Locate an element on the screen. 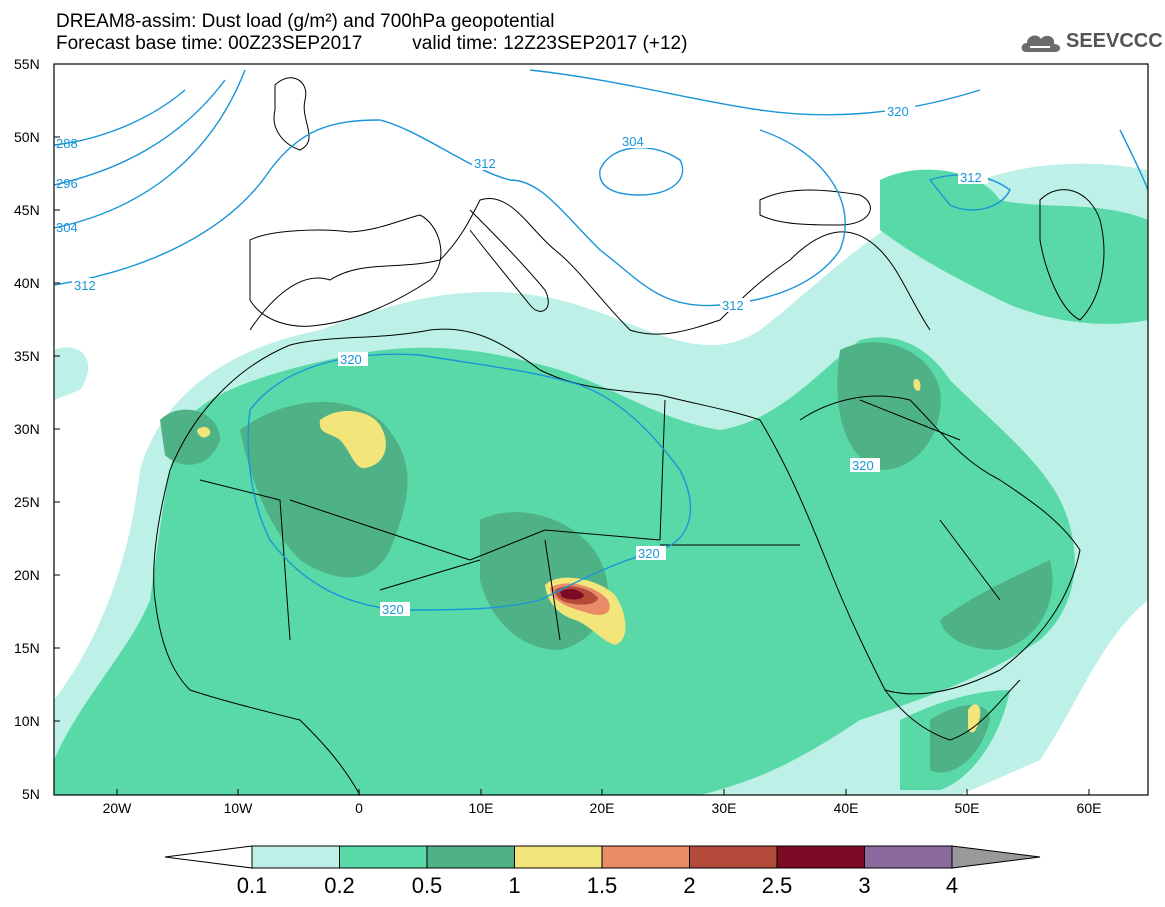  coastline-caspian is located at coordinates (1072, 255).